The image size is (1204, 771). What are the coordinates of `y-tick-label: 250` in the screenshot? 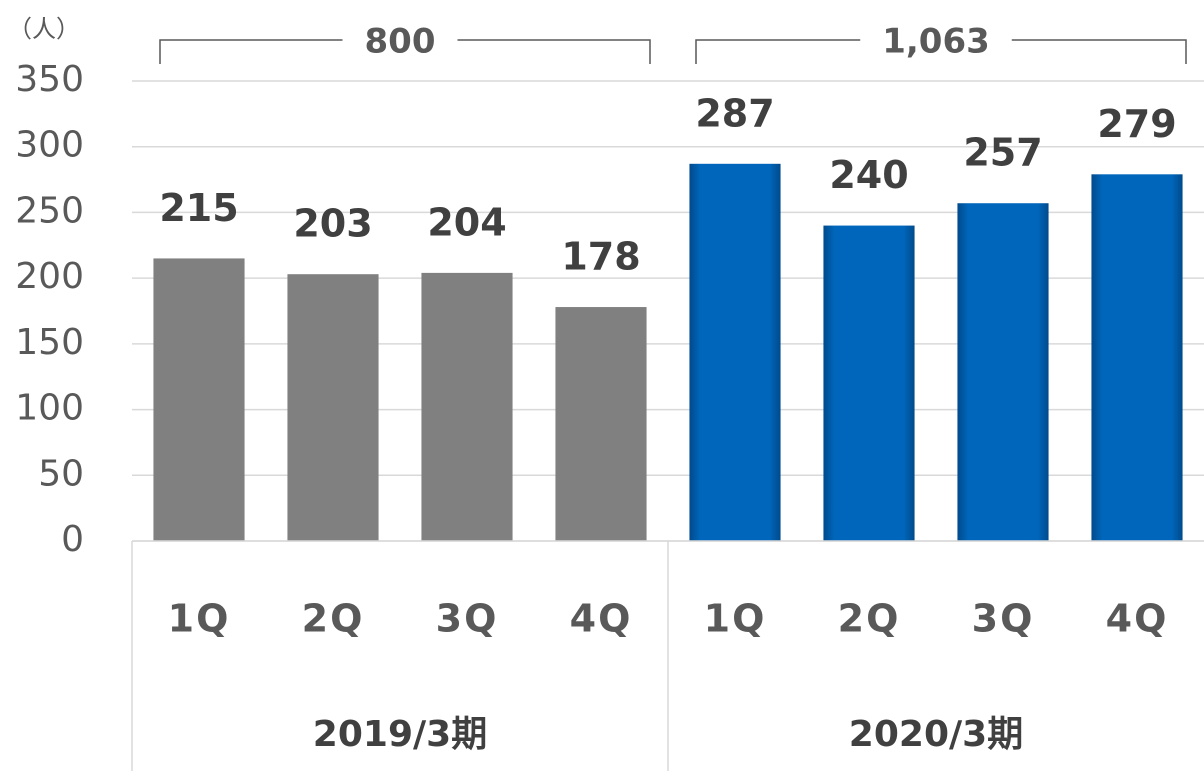 It's located at (49, 210).